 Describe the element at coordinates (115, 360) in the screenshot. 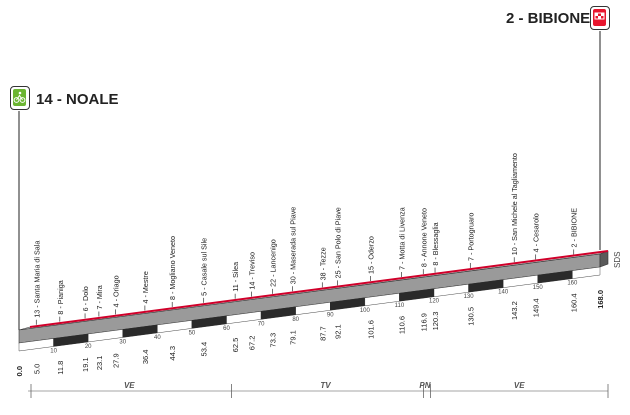

I see `km-value: 27.9` at that location.